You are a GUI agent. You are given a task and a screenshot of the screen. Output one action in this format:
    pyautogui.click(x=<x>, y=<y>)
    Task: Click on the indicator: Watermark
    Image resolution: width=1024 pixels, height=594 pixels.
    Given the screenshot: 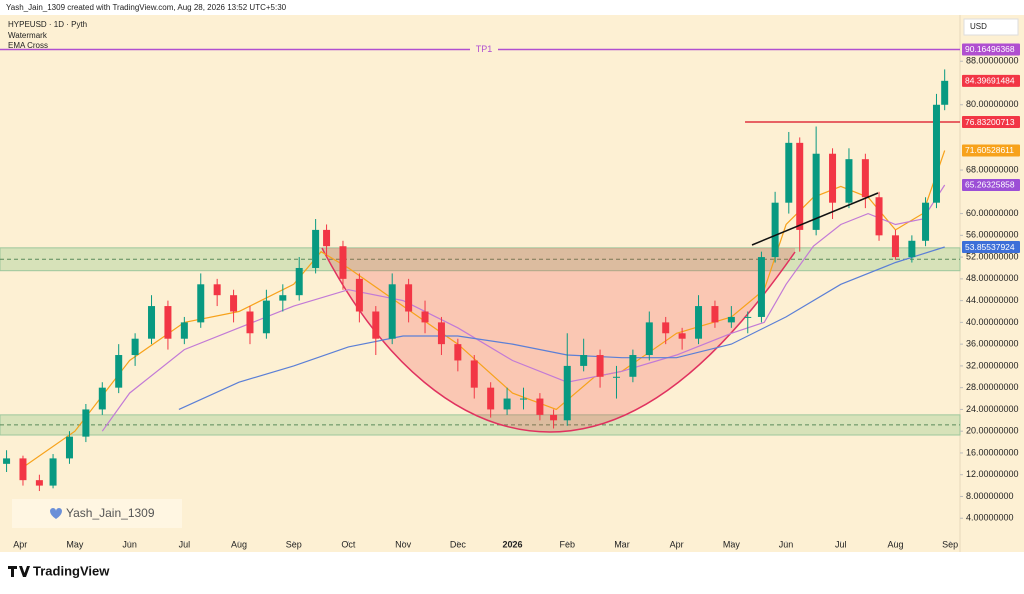 What is the action you would take?
    pyautogui.click(x=28, y=35)
    